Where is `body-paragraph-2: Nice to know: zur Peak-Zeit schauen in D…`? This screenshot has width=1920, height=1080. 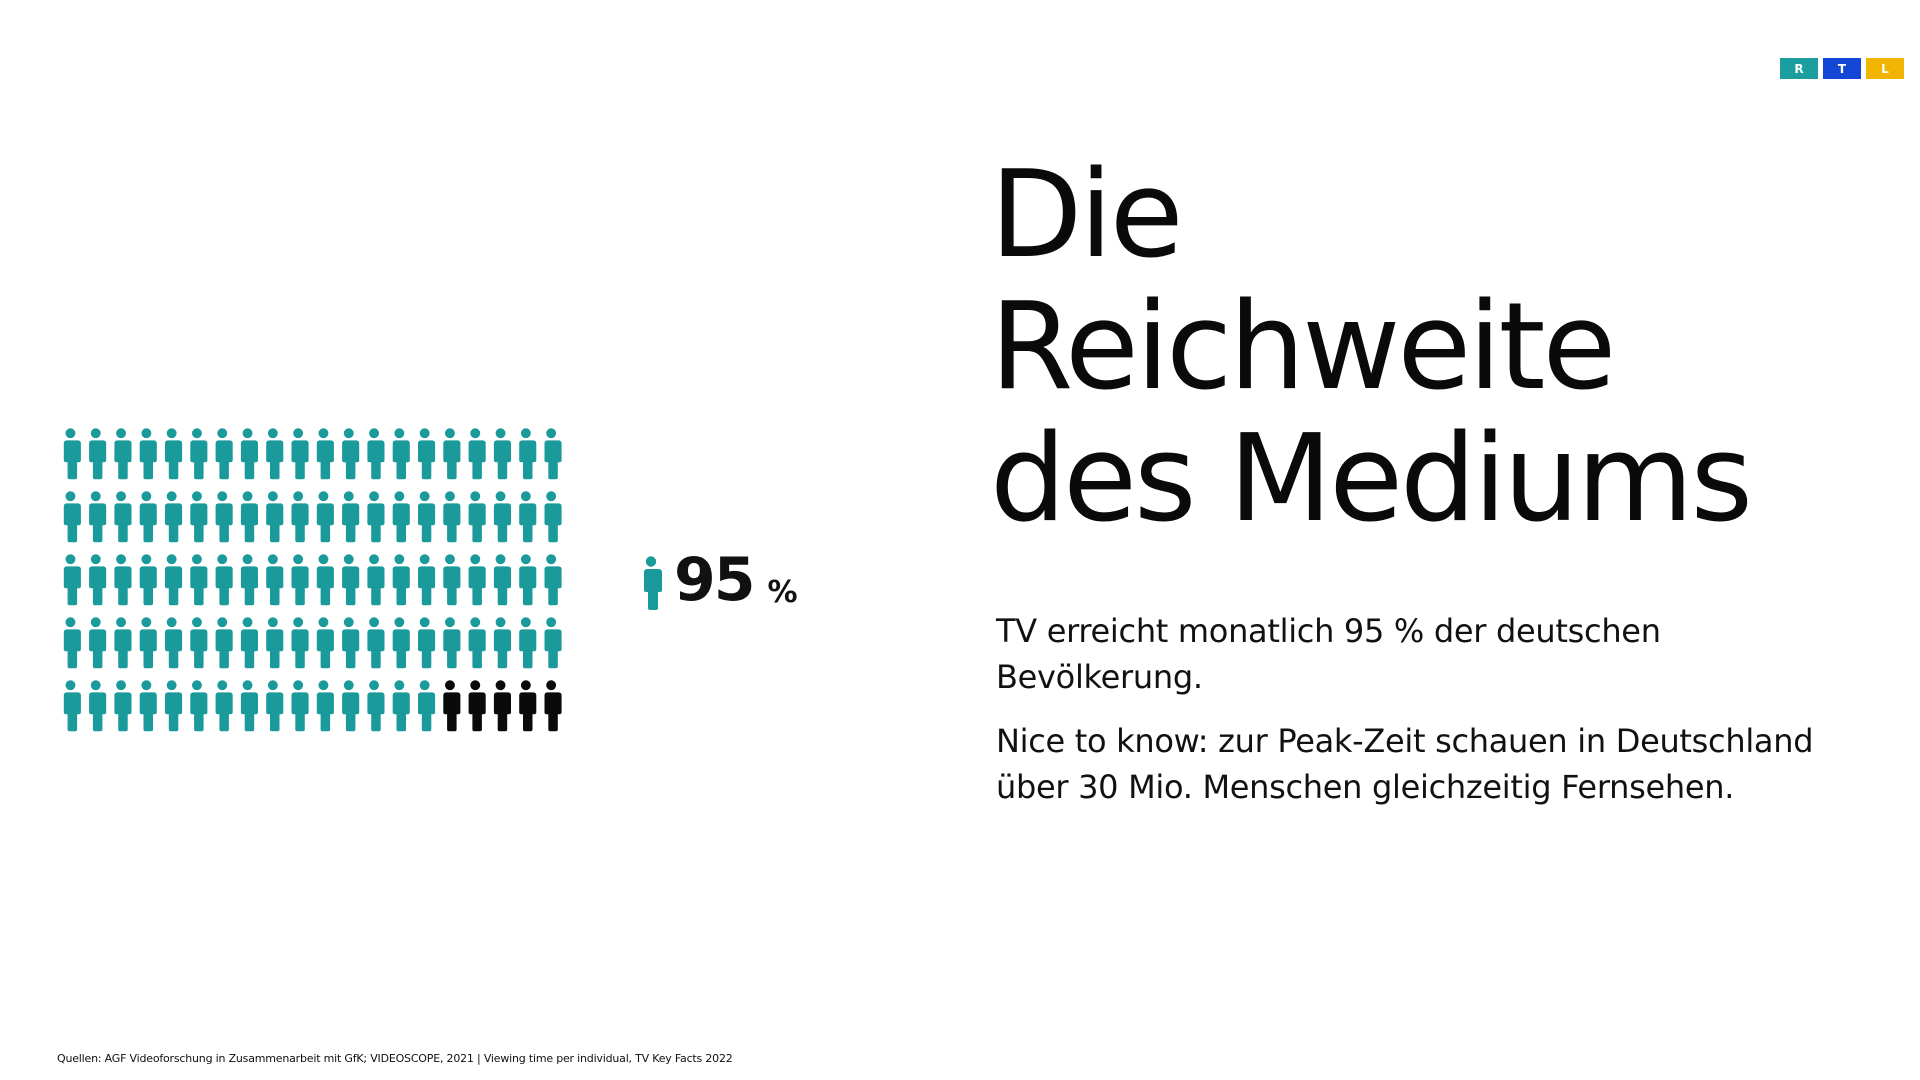
body-paragraph-2: Nice to know: zur Peak-Zeit schauen in D… is located at coordinates (1405, 764).